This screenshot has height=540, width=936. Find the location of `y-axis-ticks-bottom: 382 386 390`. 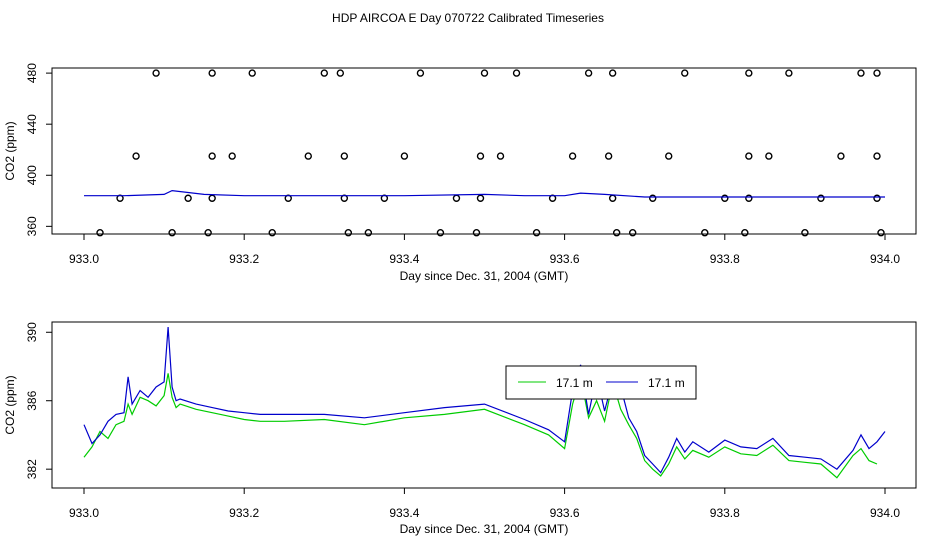

y-axis-ticks-bottom: 382 386 390 is located at coordinates (38, 400).